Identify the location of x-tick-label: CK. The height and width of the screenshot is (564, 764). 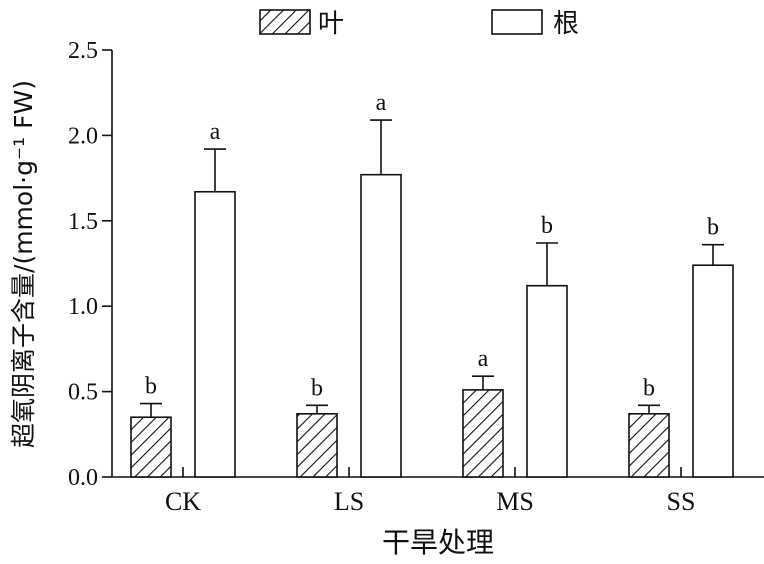
(183, 501).